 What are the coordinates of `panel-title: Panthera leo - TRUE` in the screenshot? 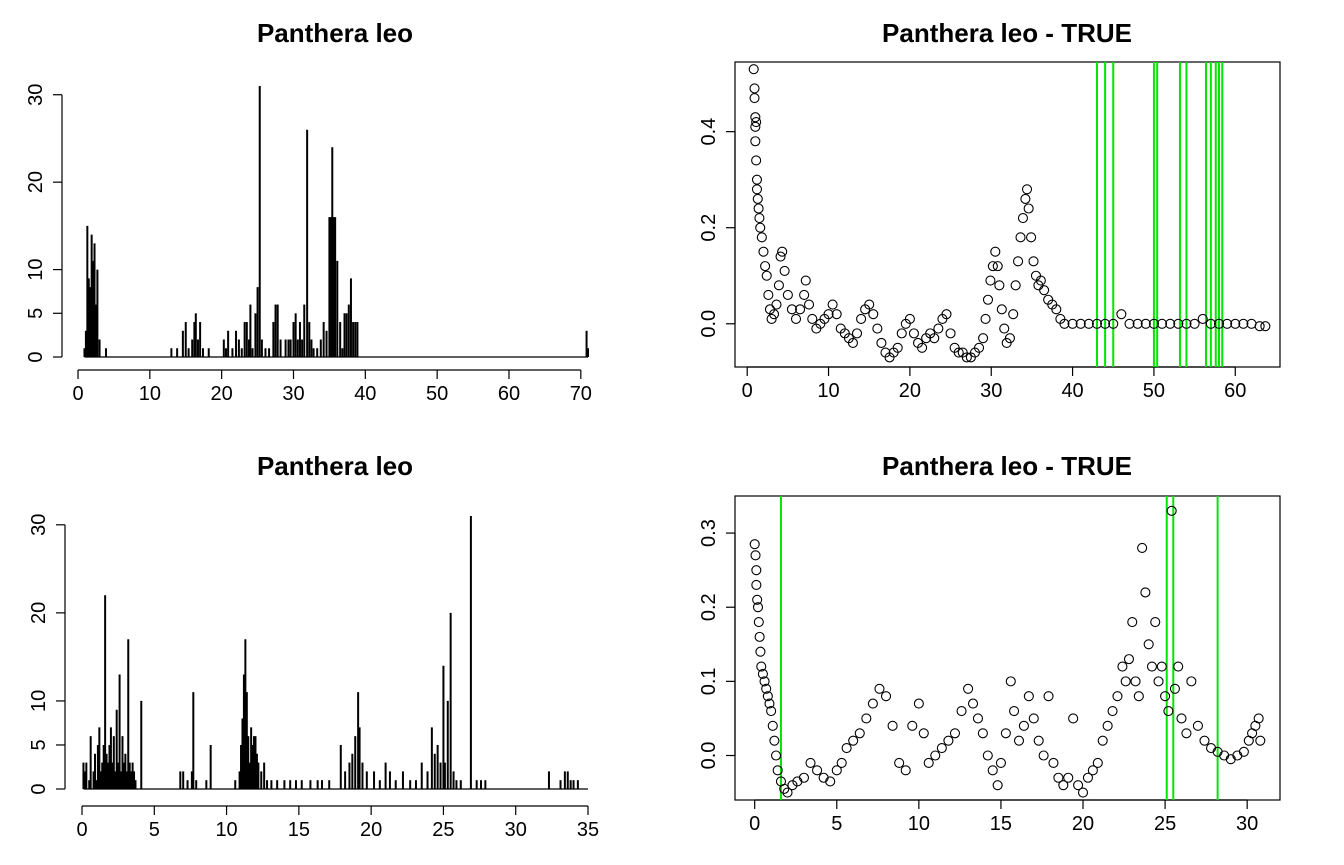 It's located at (1007, 466).